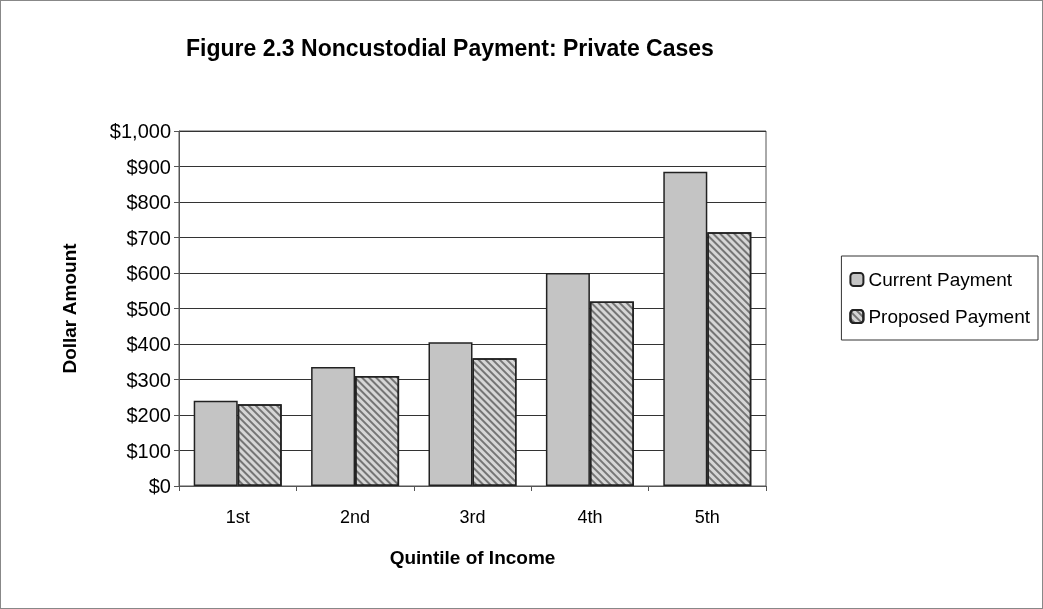 The width and height of the screenshot is (1043, 609). I want to click on y-axis-title: Dollar Amount, so click(69, 308).